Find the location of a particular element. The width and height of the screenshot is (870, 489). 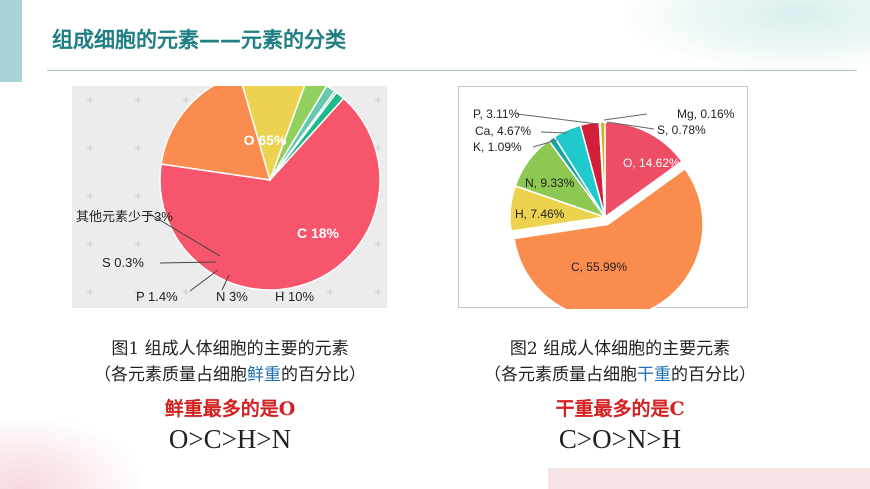

label-other: 其他元素少于3% is located at coordinates (124, 216).